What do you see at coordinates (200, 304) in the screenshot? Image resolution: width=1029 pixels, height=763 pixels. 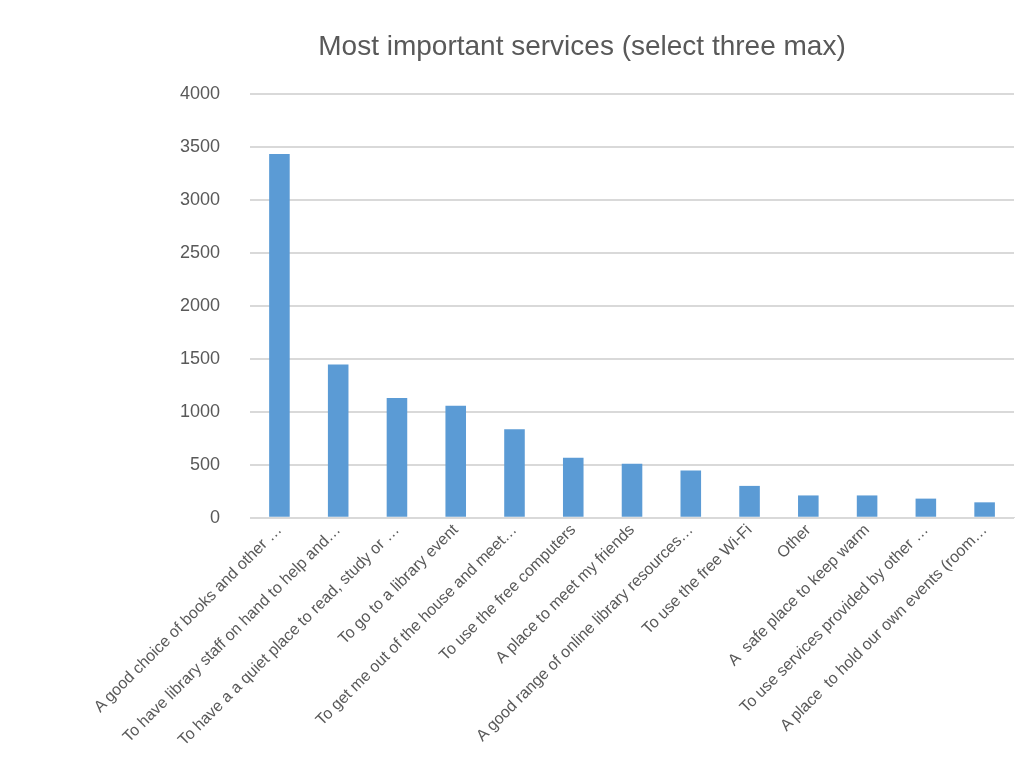 I see `y-tick-label: 2000` at bounding box center [200, 304].